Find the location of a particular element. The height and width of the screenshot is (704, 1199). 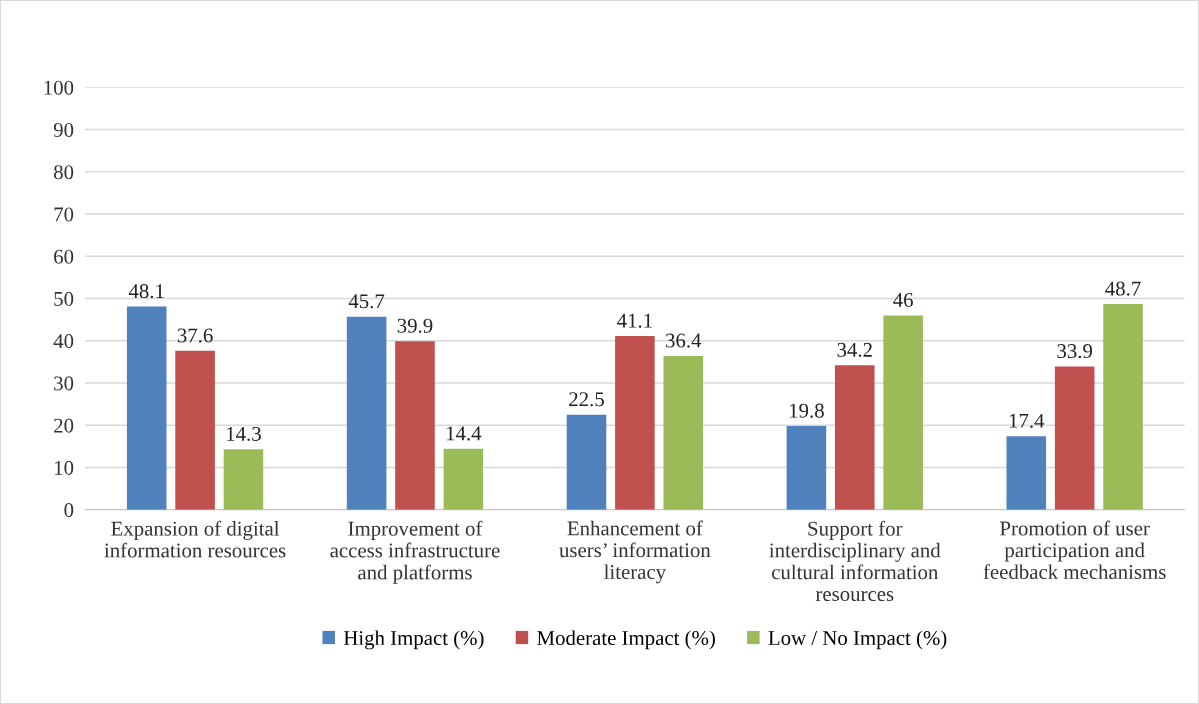

data-label: 17.4 is located at coordinates (1027, 420).